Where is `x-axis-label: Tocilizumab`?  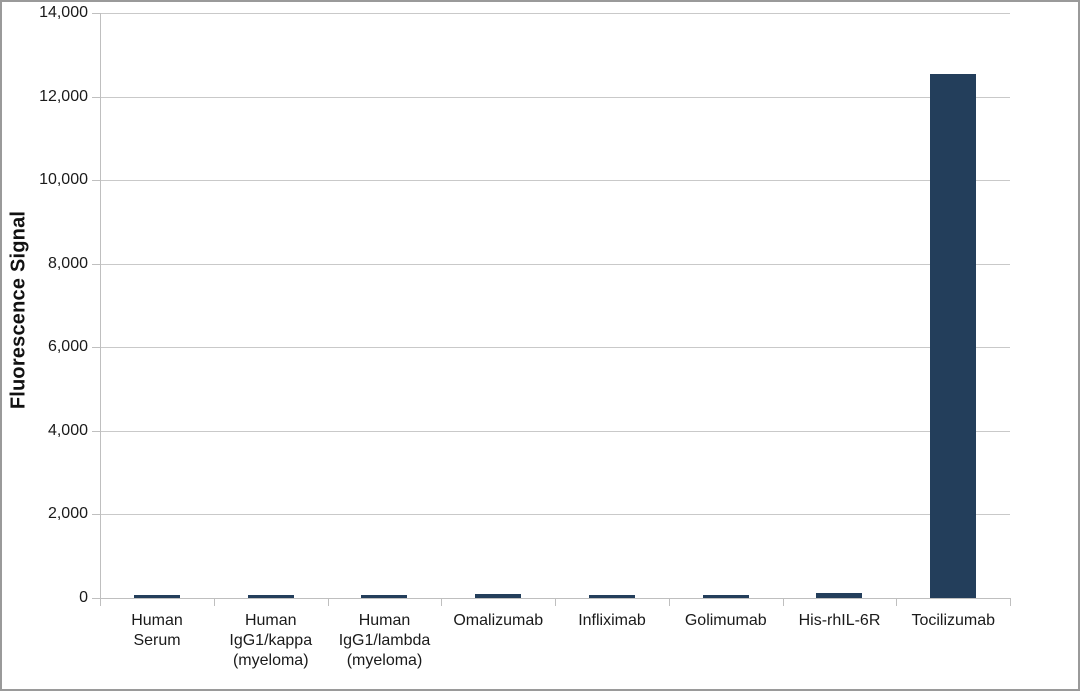 x-axis-label: Tocilizumab is located at coordinates (953, 620).